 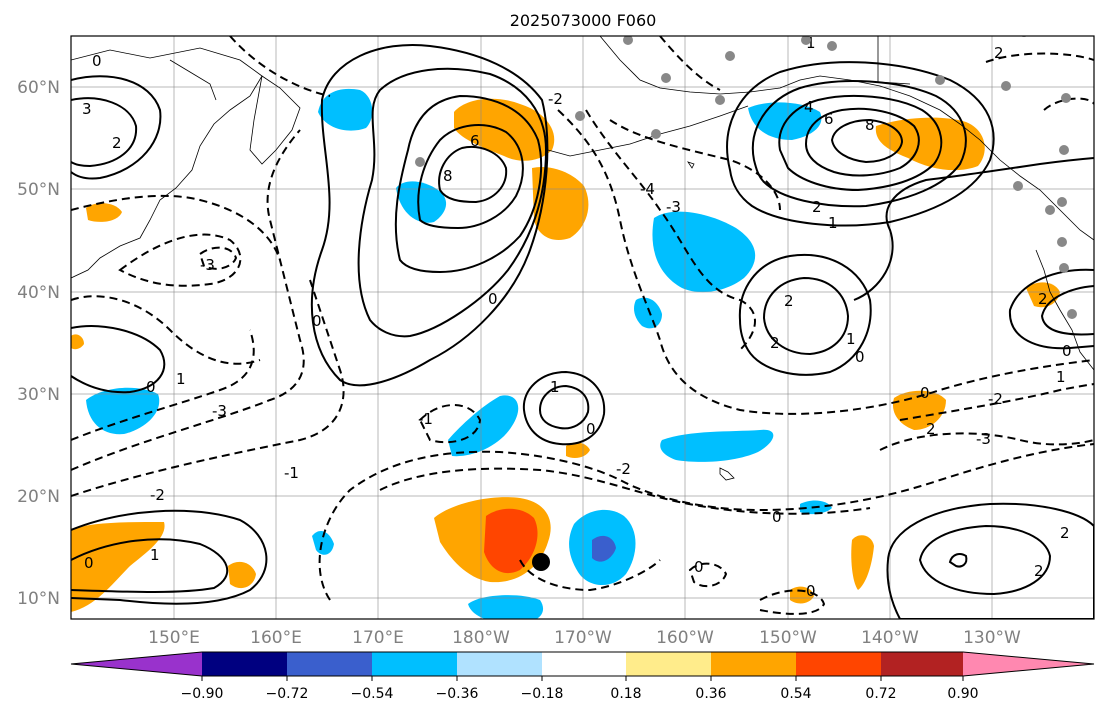 What do you see at coordinates (481, 638) in the screenshot?
I see `lon-label-180W: 180°W` at bounding box center [481, 638].